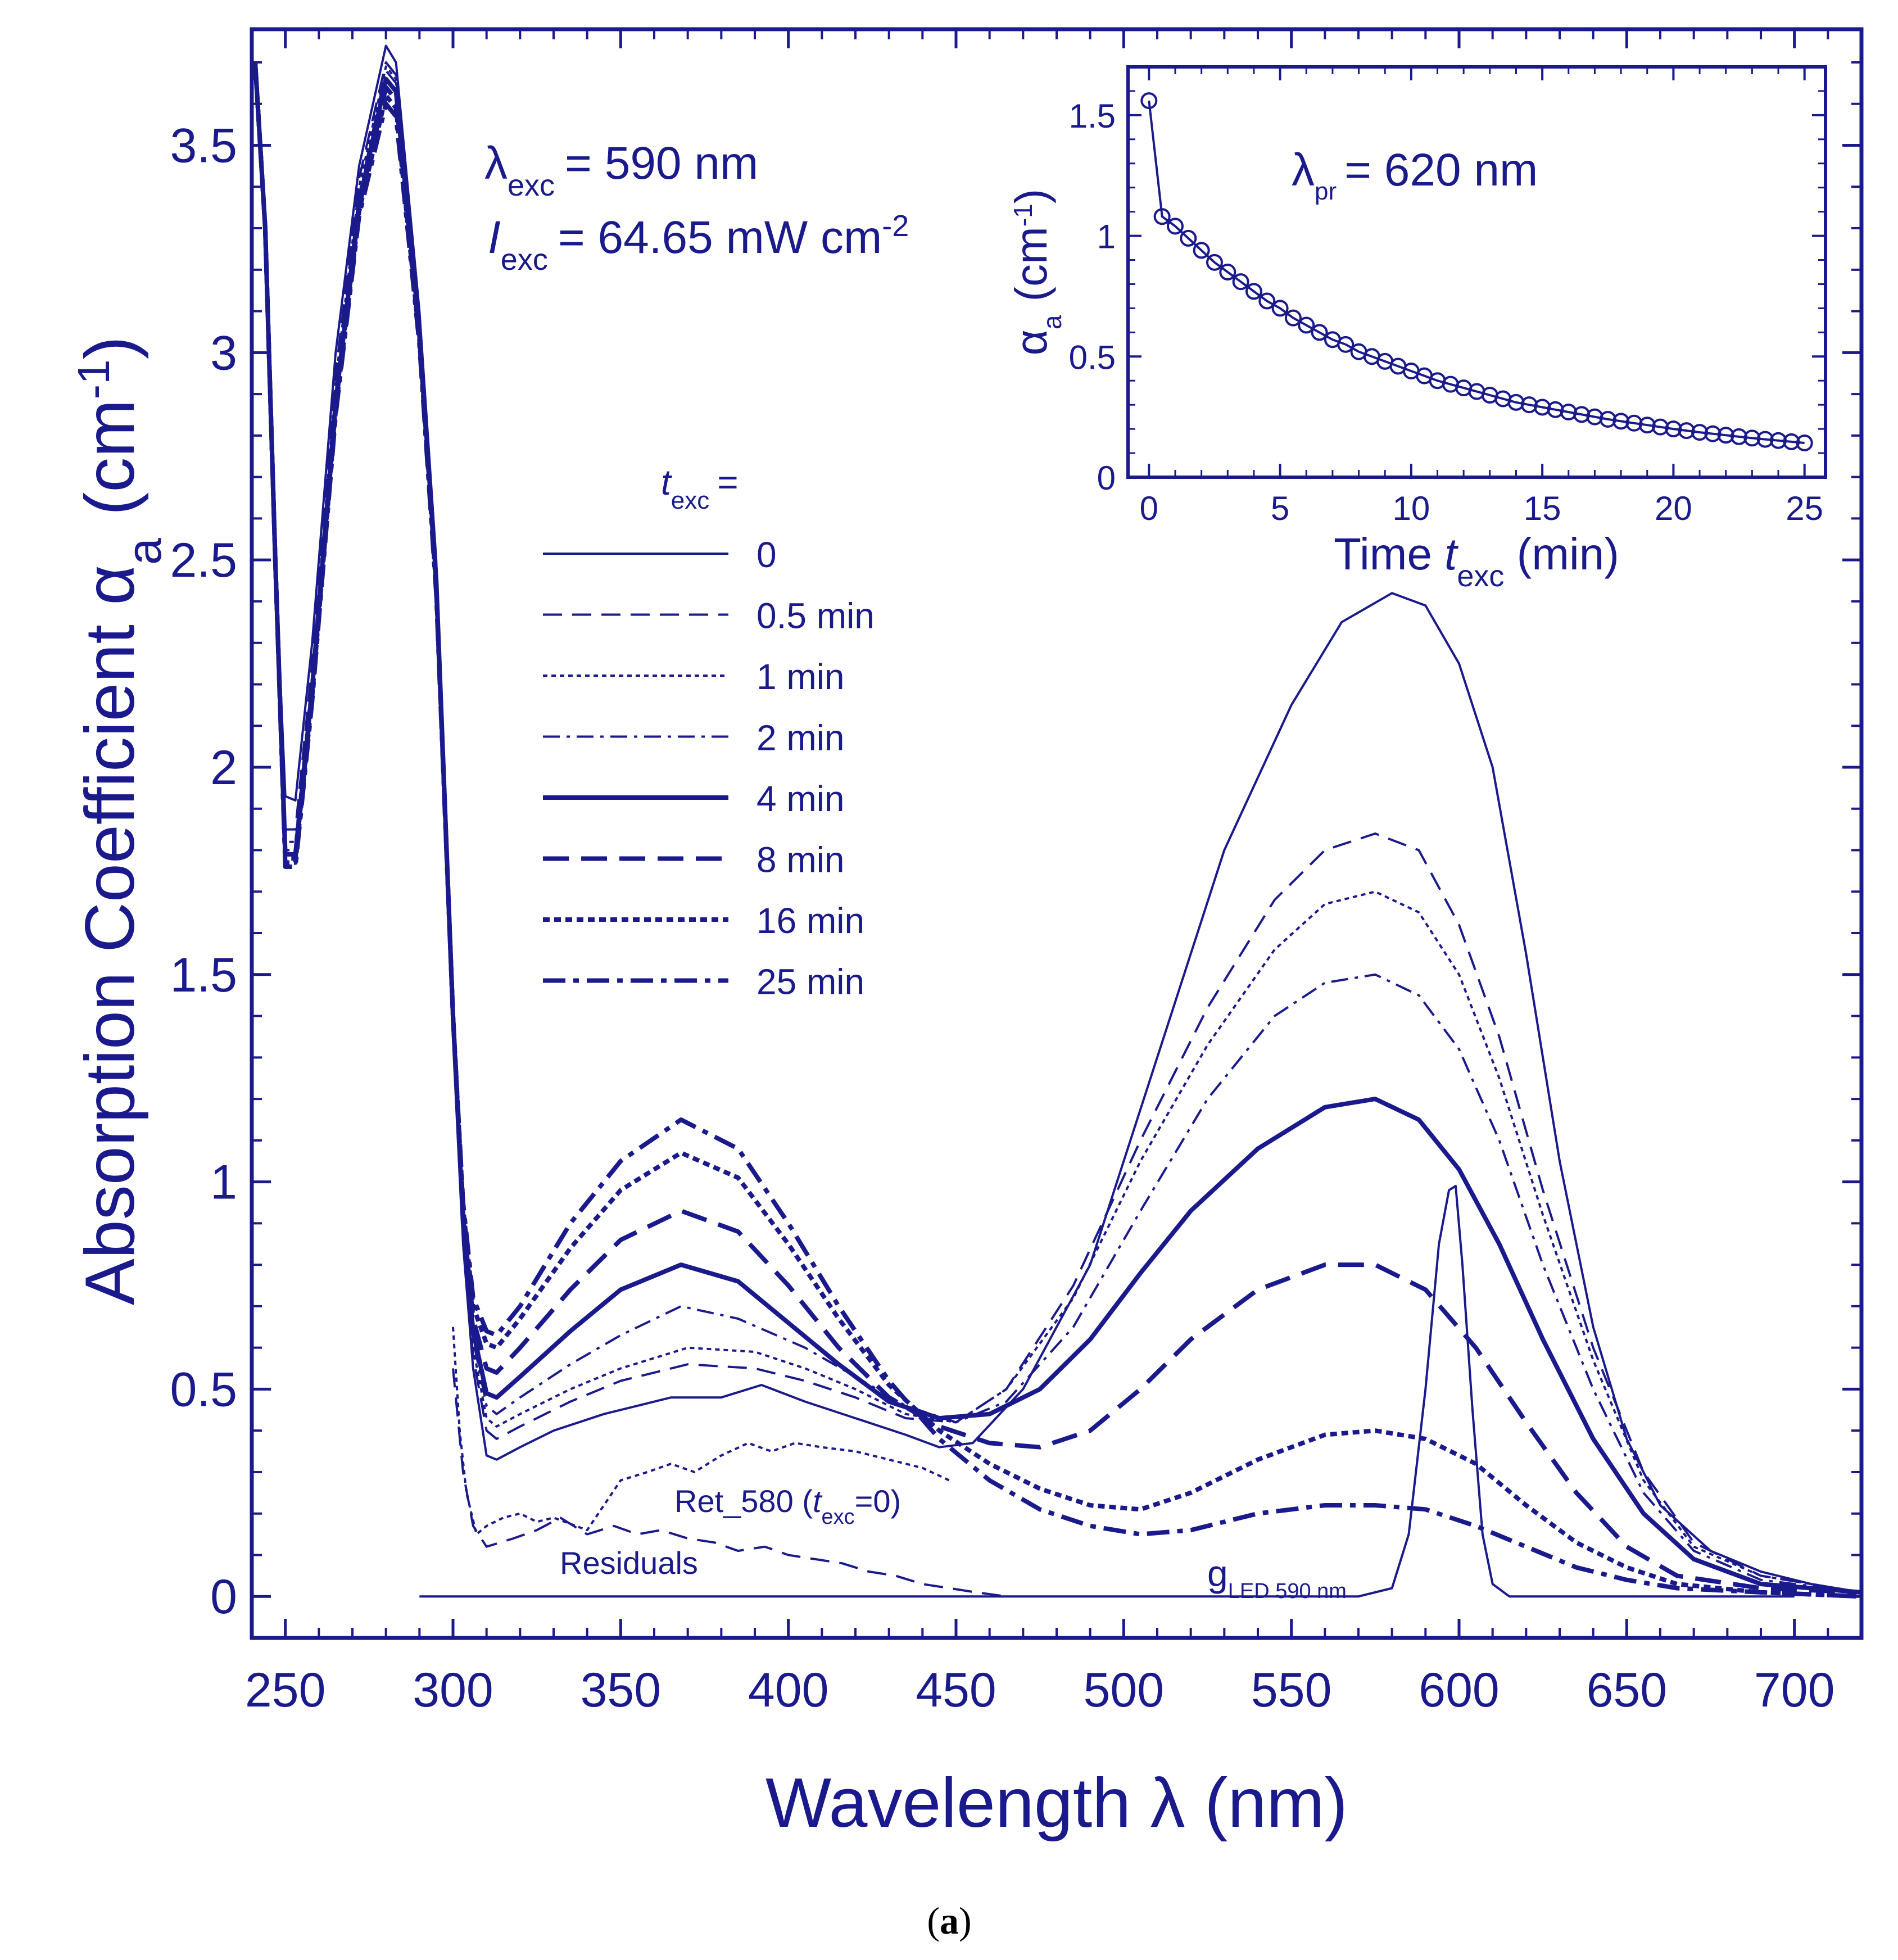 This screenshot has width=1898, height=1960. What do you see at coordinates (223, 768) in the screenshot?
I see `y-tick-label: 2` at bounding box center [223, 768].